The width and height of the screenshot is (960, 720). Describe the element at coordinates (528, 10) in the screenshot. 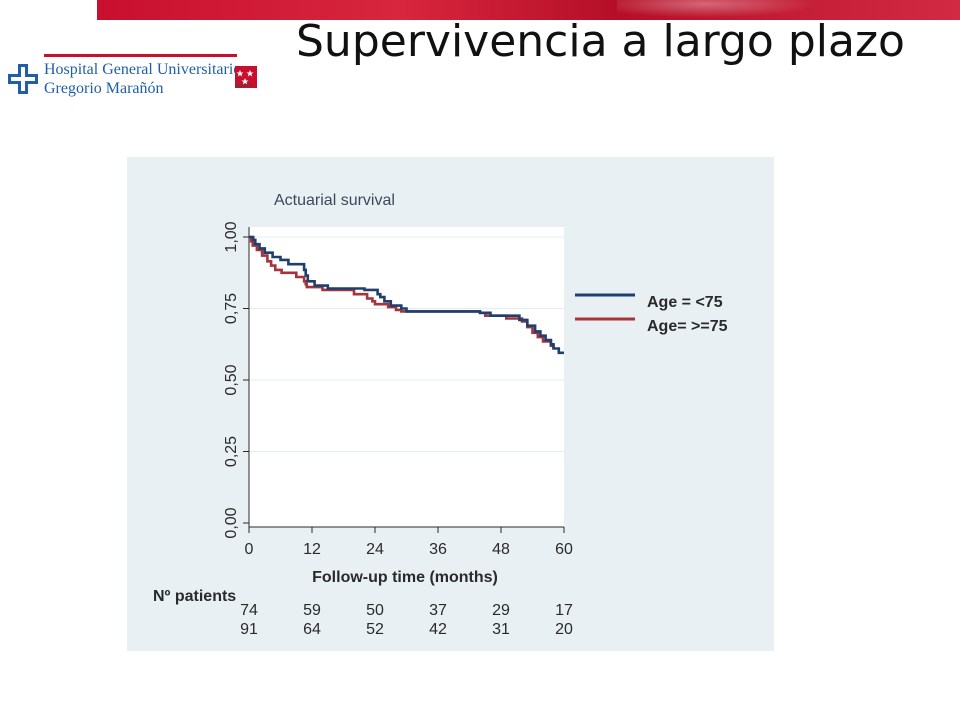

I see `top-banner` at that location.